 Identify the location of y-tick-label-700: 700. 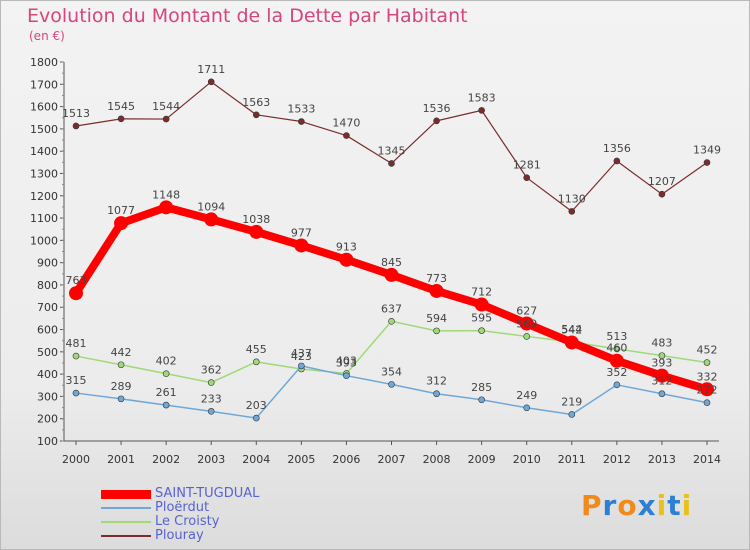
(47, 307).